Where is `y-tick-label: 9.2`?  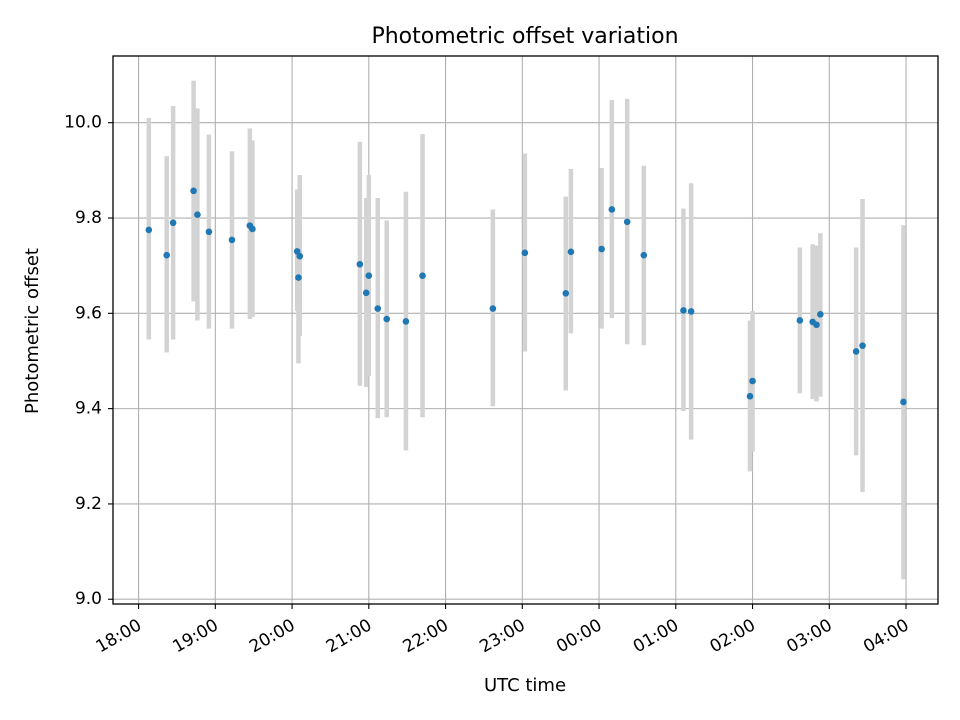 y-tick-label: 9.2 is located at coordinates (88, 504).